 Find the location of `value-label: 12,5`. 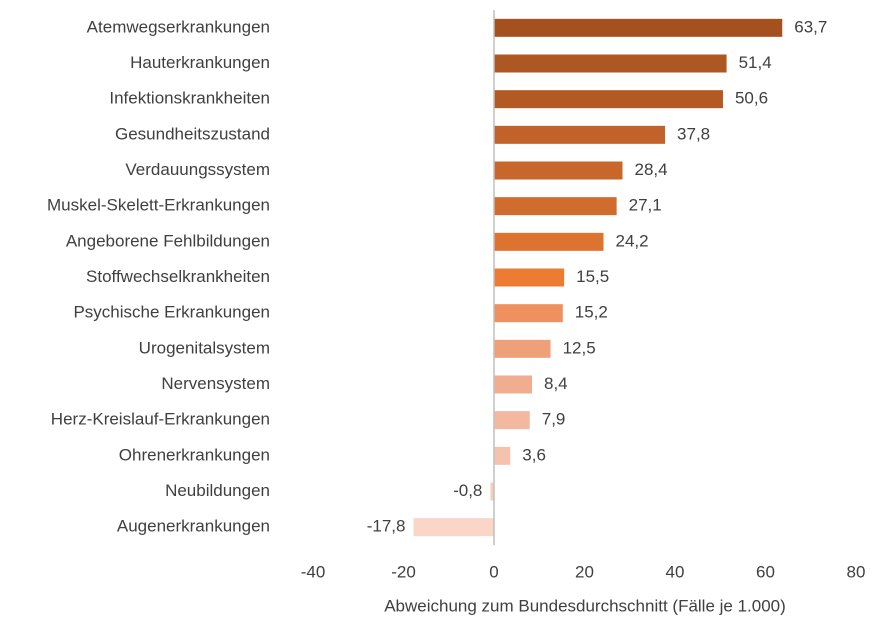

value-label: 12,5 is located at coordinates (579, 347).